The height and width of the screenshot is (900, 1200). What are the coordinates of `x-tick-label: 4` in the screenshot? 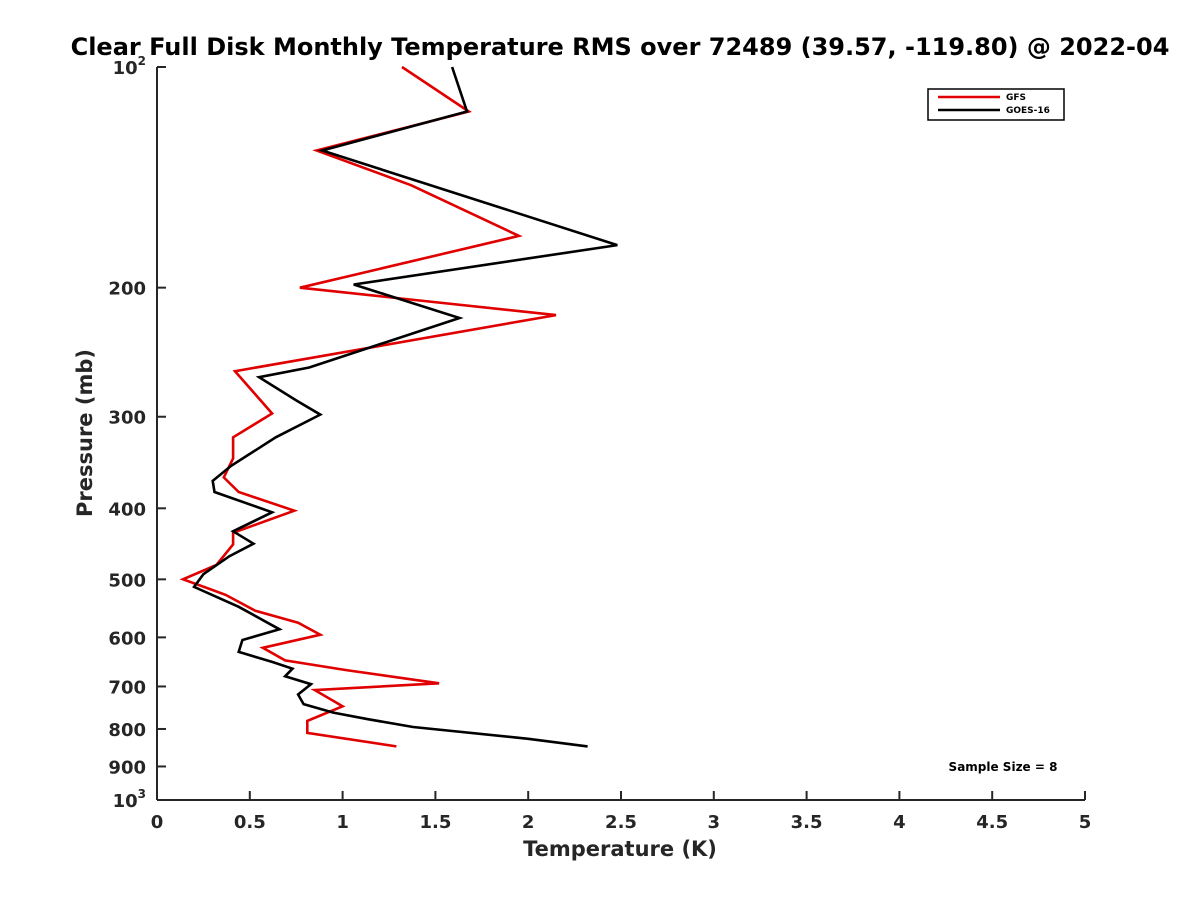 It's located at (899, 822).